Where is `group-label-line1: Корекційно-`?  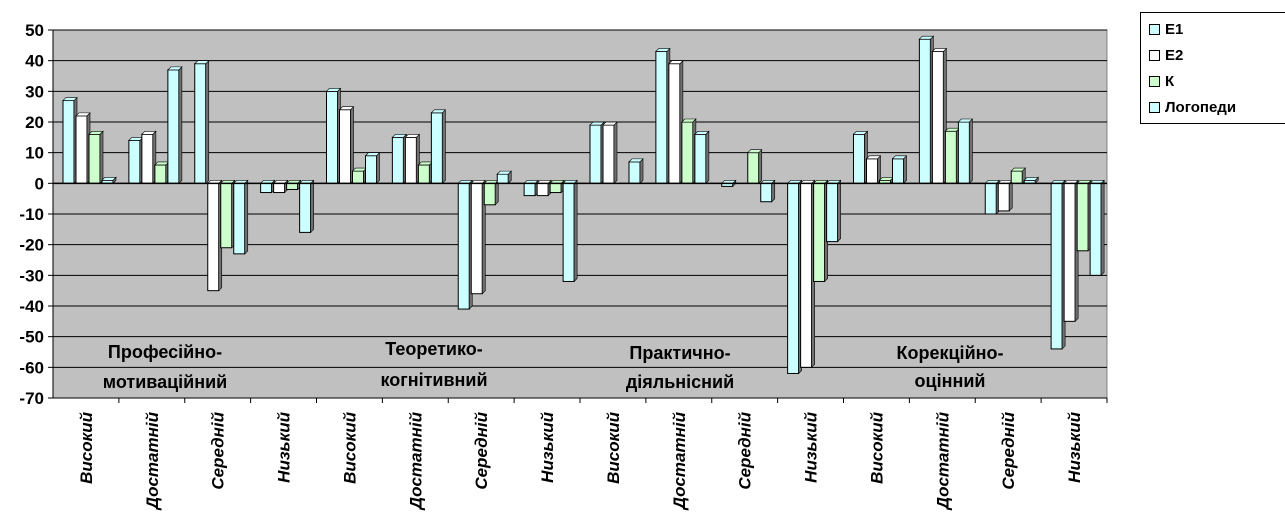
group-label-line1: Корекційно- is located at coordinates (950, 353).